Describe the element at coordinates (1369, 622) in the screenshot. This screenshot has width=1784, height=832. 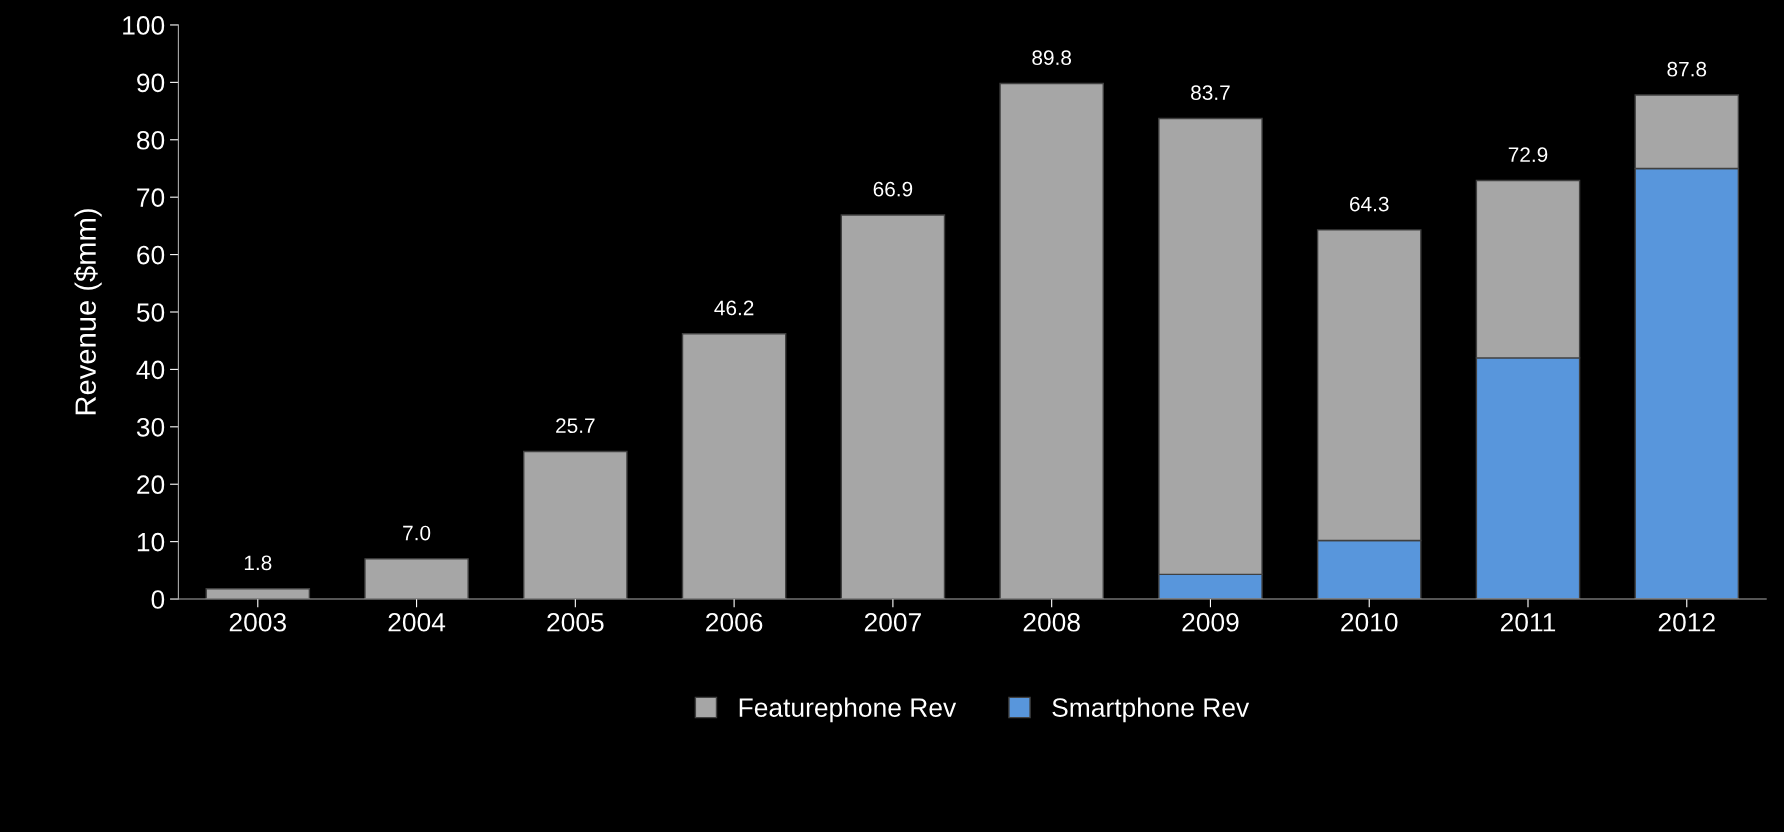
I see `x-tick-label: 2010` at that location.